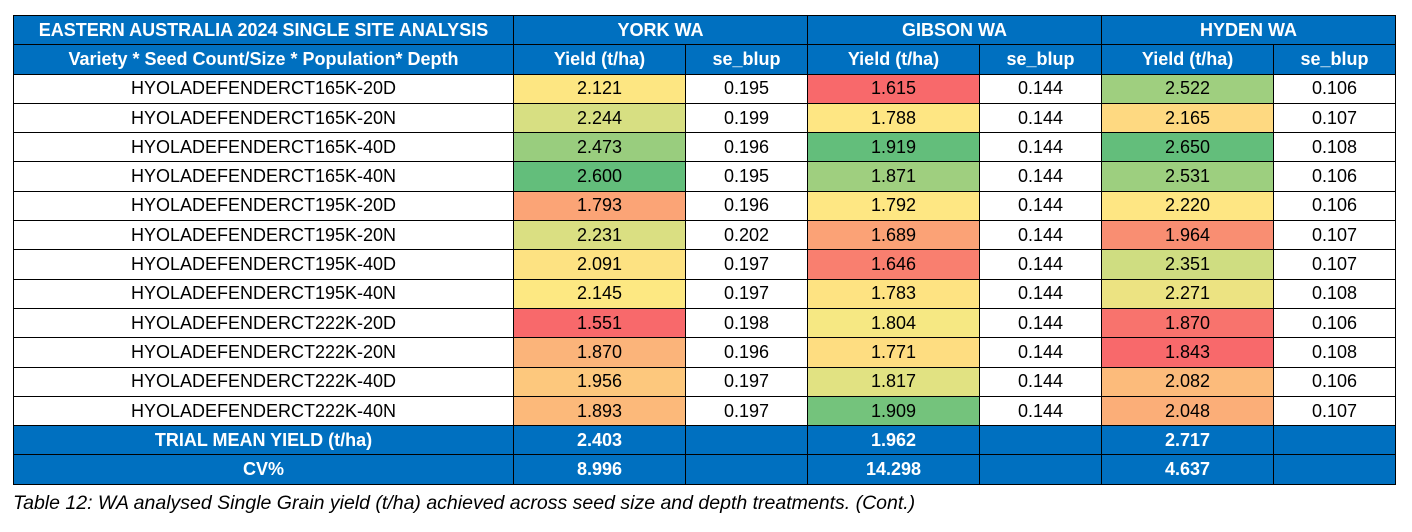  I want to click on se-blup-cell: 0.199, so click(746, 118).